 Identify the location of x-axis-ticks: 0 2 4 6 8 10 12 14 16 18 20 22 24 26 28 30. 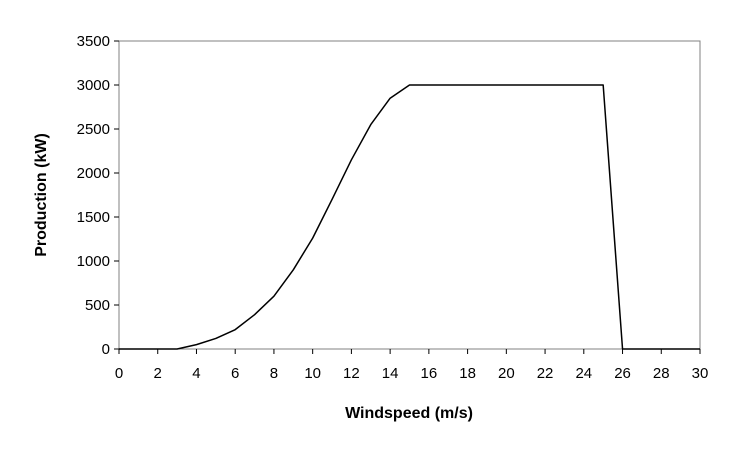
(412, 365).